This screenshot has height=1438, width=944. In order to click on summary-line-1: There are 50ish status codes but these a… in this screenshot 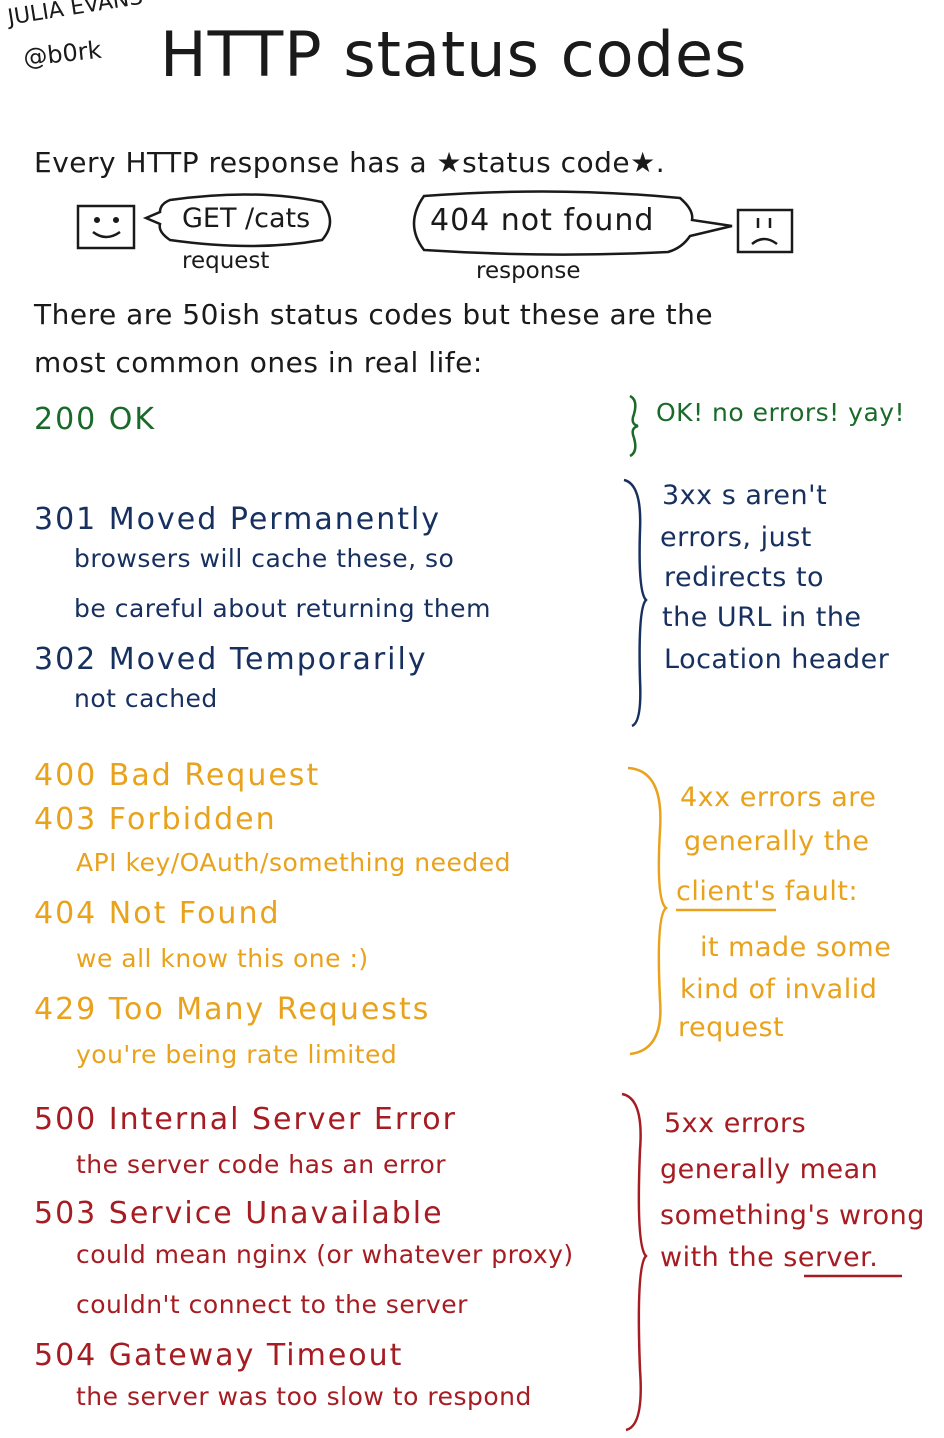, I will do `click(374, 314)`.